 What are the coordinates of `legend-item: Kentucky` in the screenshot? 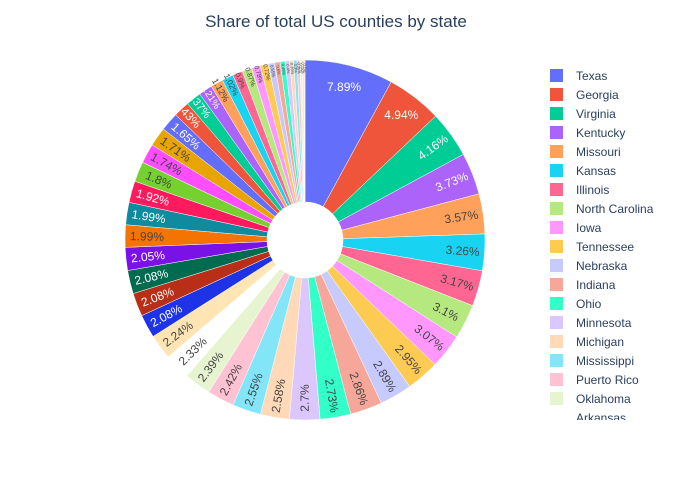 It's located at (620, 132).